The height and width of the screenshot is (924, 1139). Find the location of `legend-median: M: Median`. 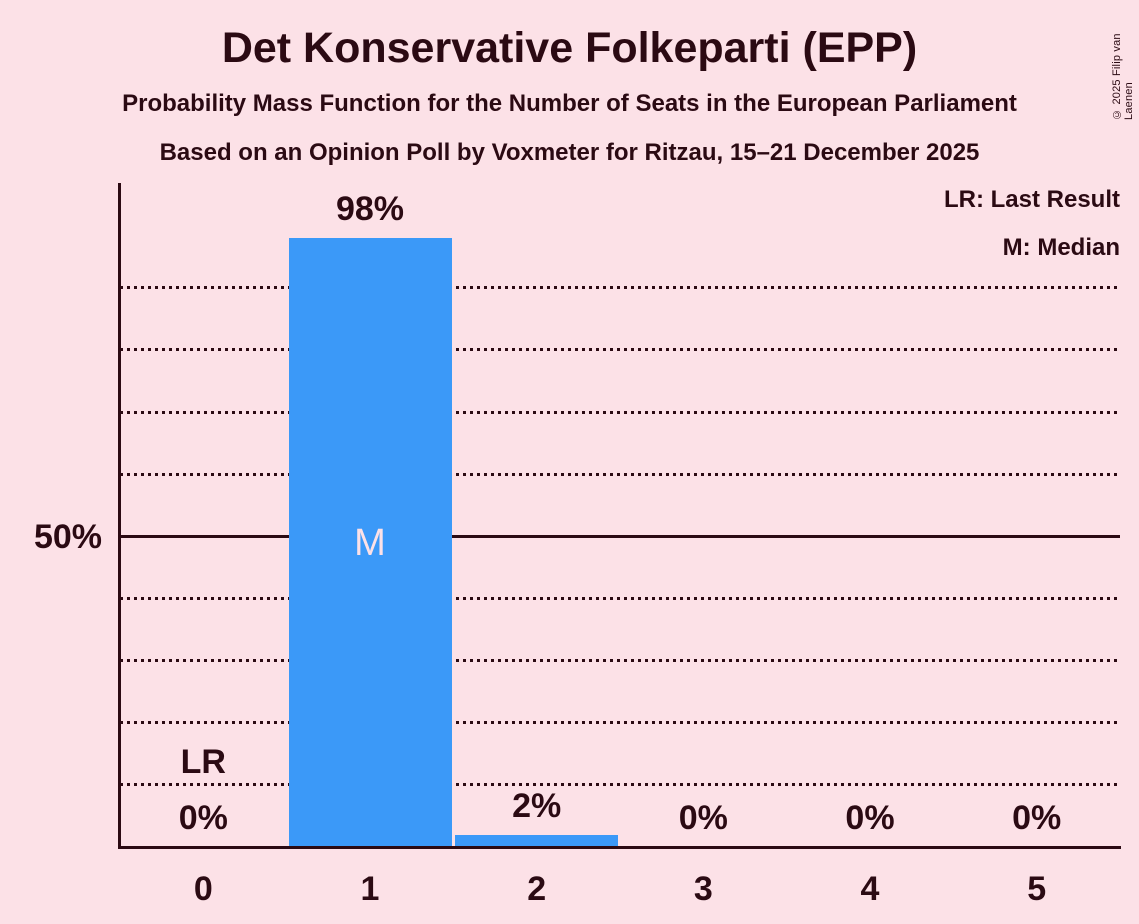

legend-median: M: Median is located at coordinates (1061, 247).